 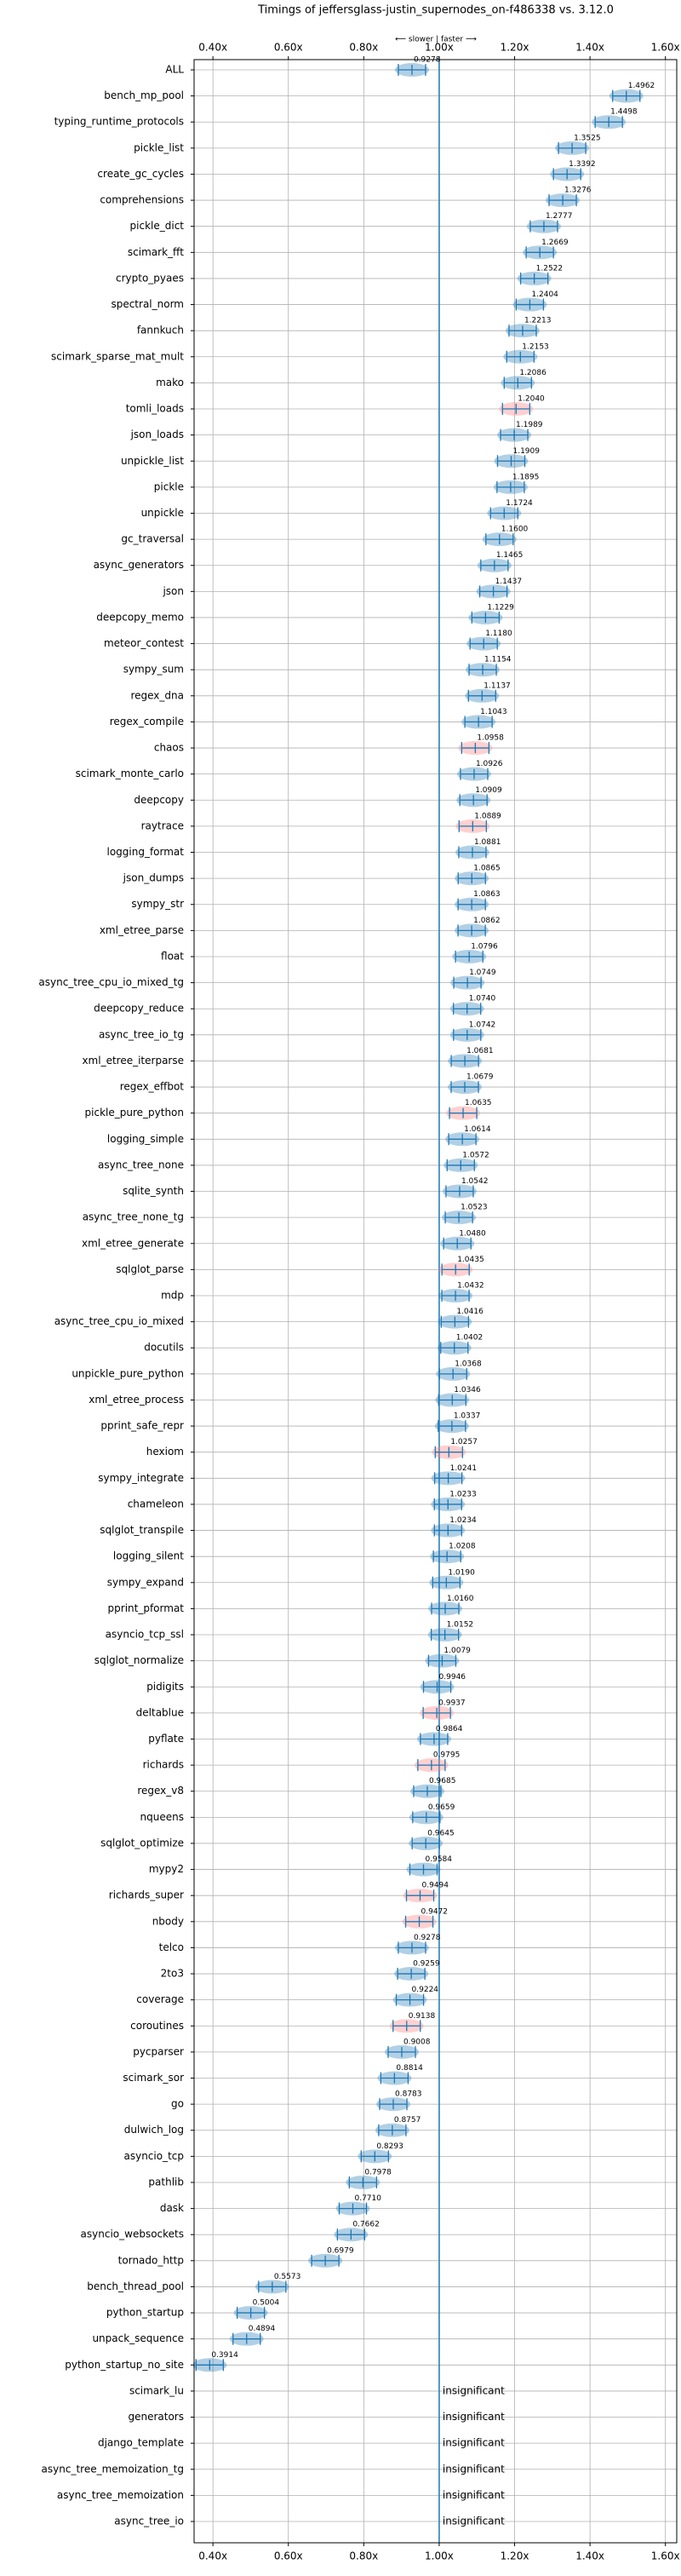 What do you see at coordinates (408, 2094) in the screenshot?
I see `value-label: 0.8783` at bounding box center [408, 2094].